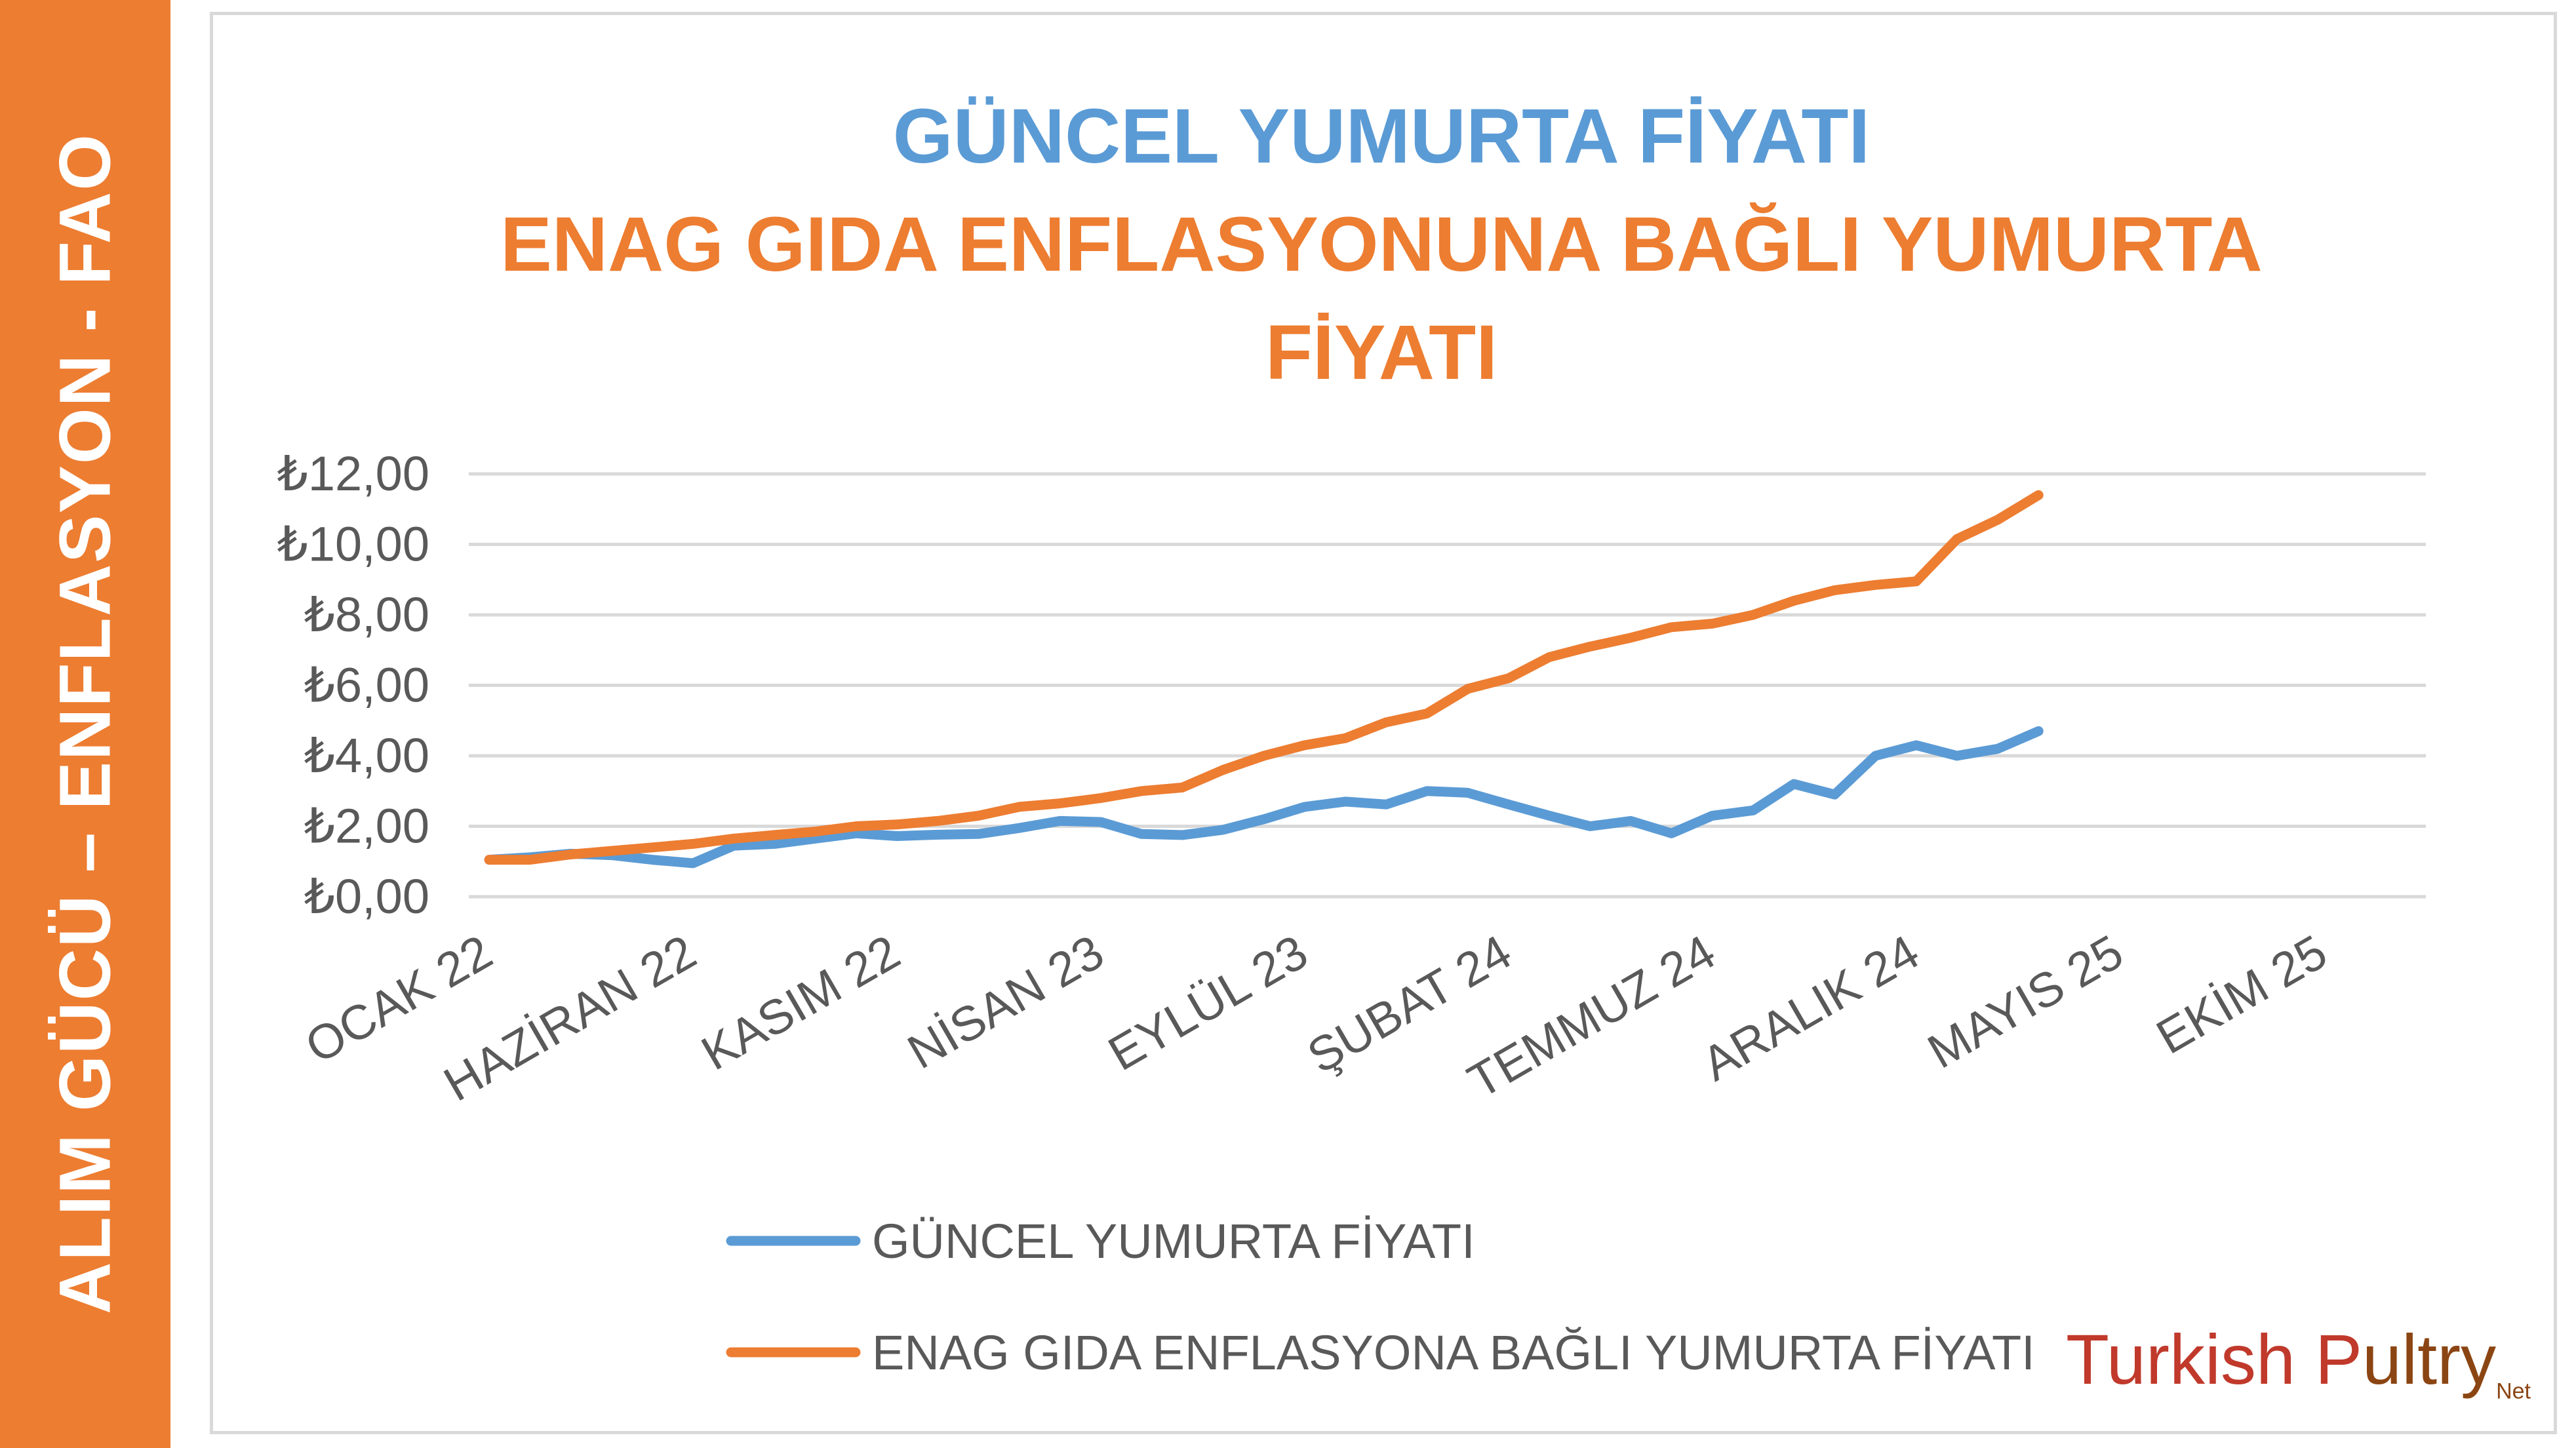 Image resolution: width=2576 pixels, height=1448 pixels. What do you see at coordinates (366, 896) in the screenshot?
I see `y-tick-label: ₺0,00` at bounding box center [366, 896].